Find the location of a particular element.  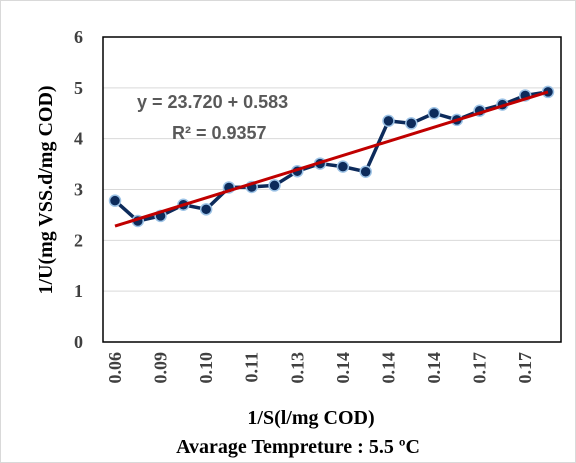

x-tick-label: 0.13 is located at coordinates (297, 368).